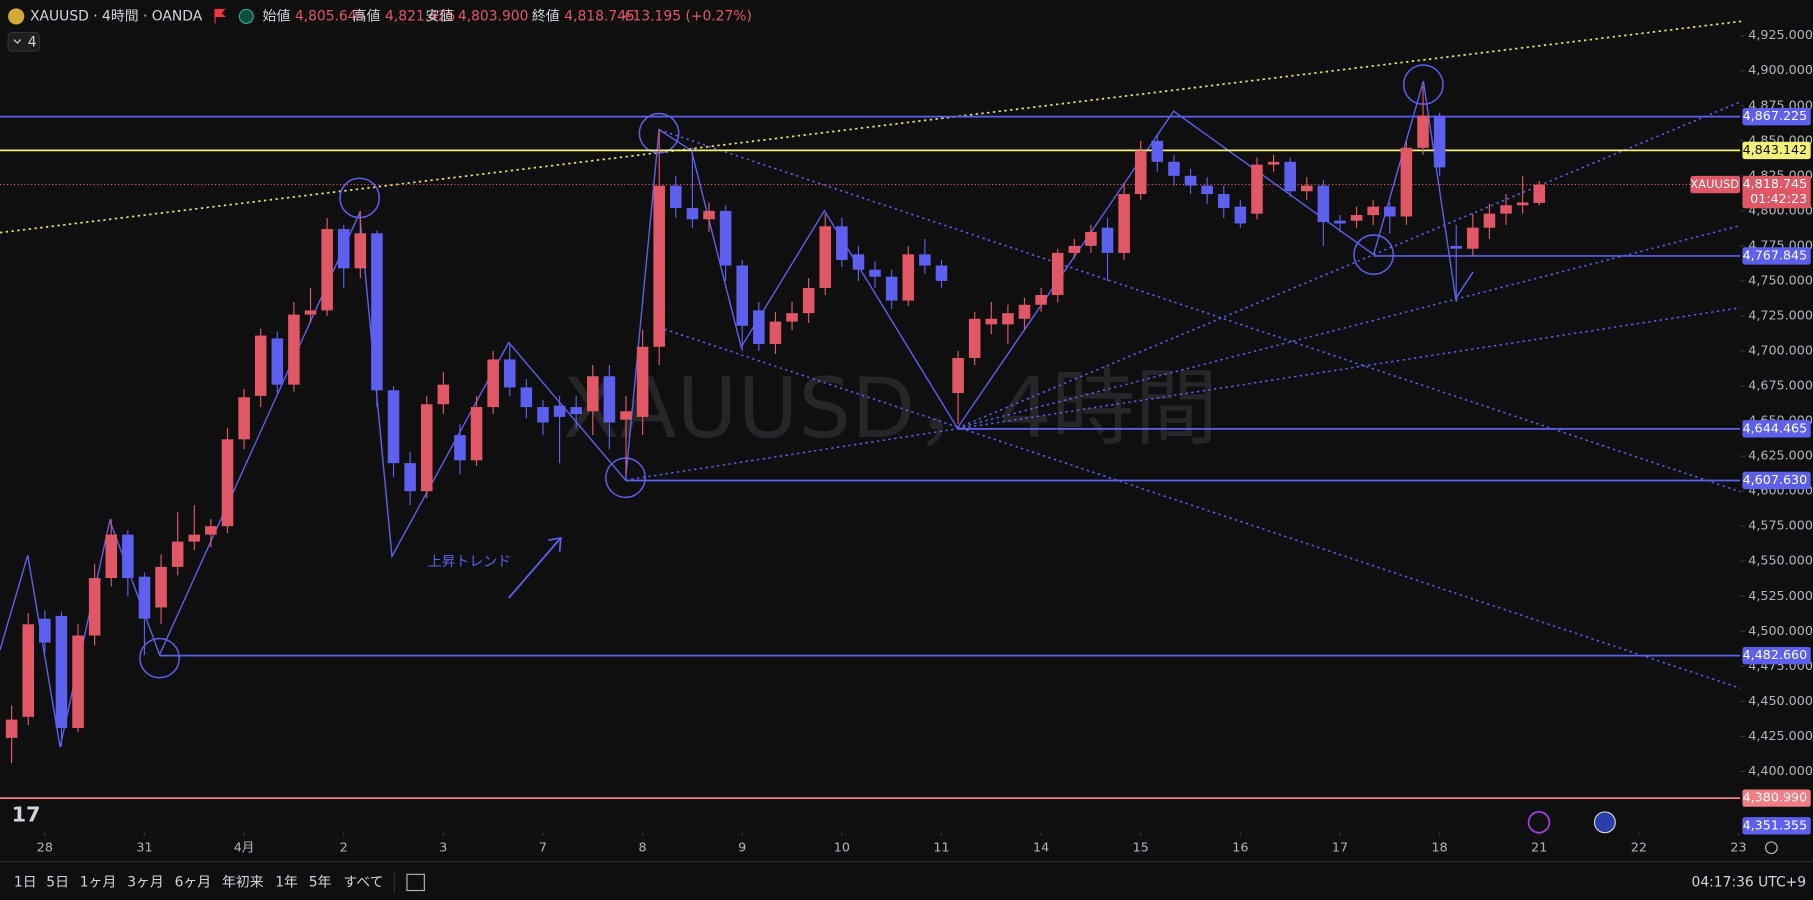  I want to click on price-tag-label: 4,482.660, so click(1775, 654).